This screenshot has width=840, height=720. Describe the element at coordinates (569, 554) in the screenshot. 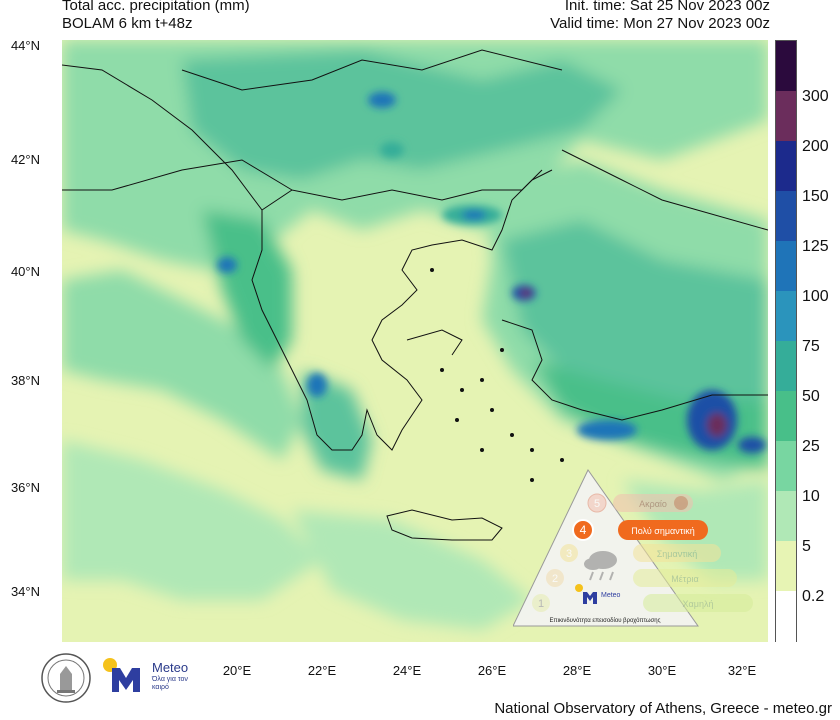

I see `hazard-level-num: 3` at that location.